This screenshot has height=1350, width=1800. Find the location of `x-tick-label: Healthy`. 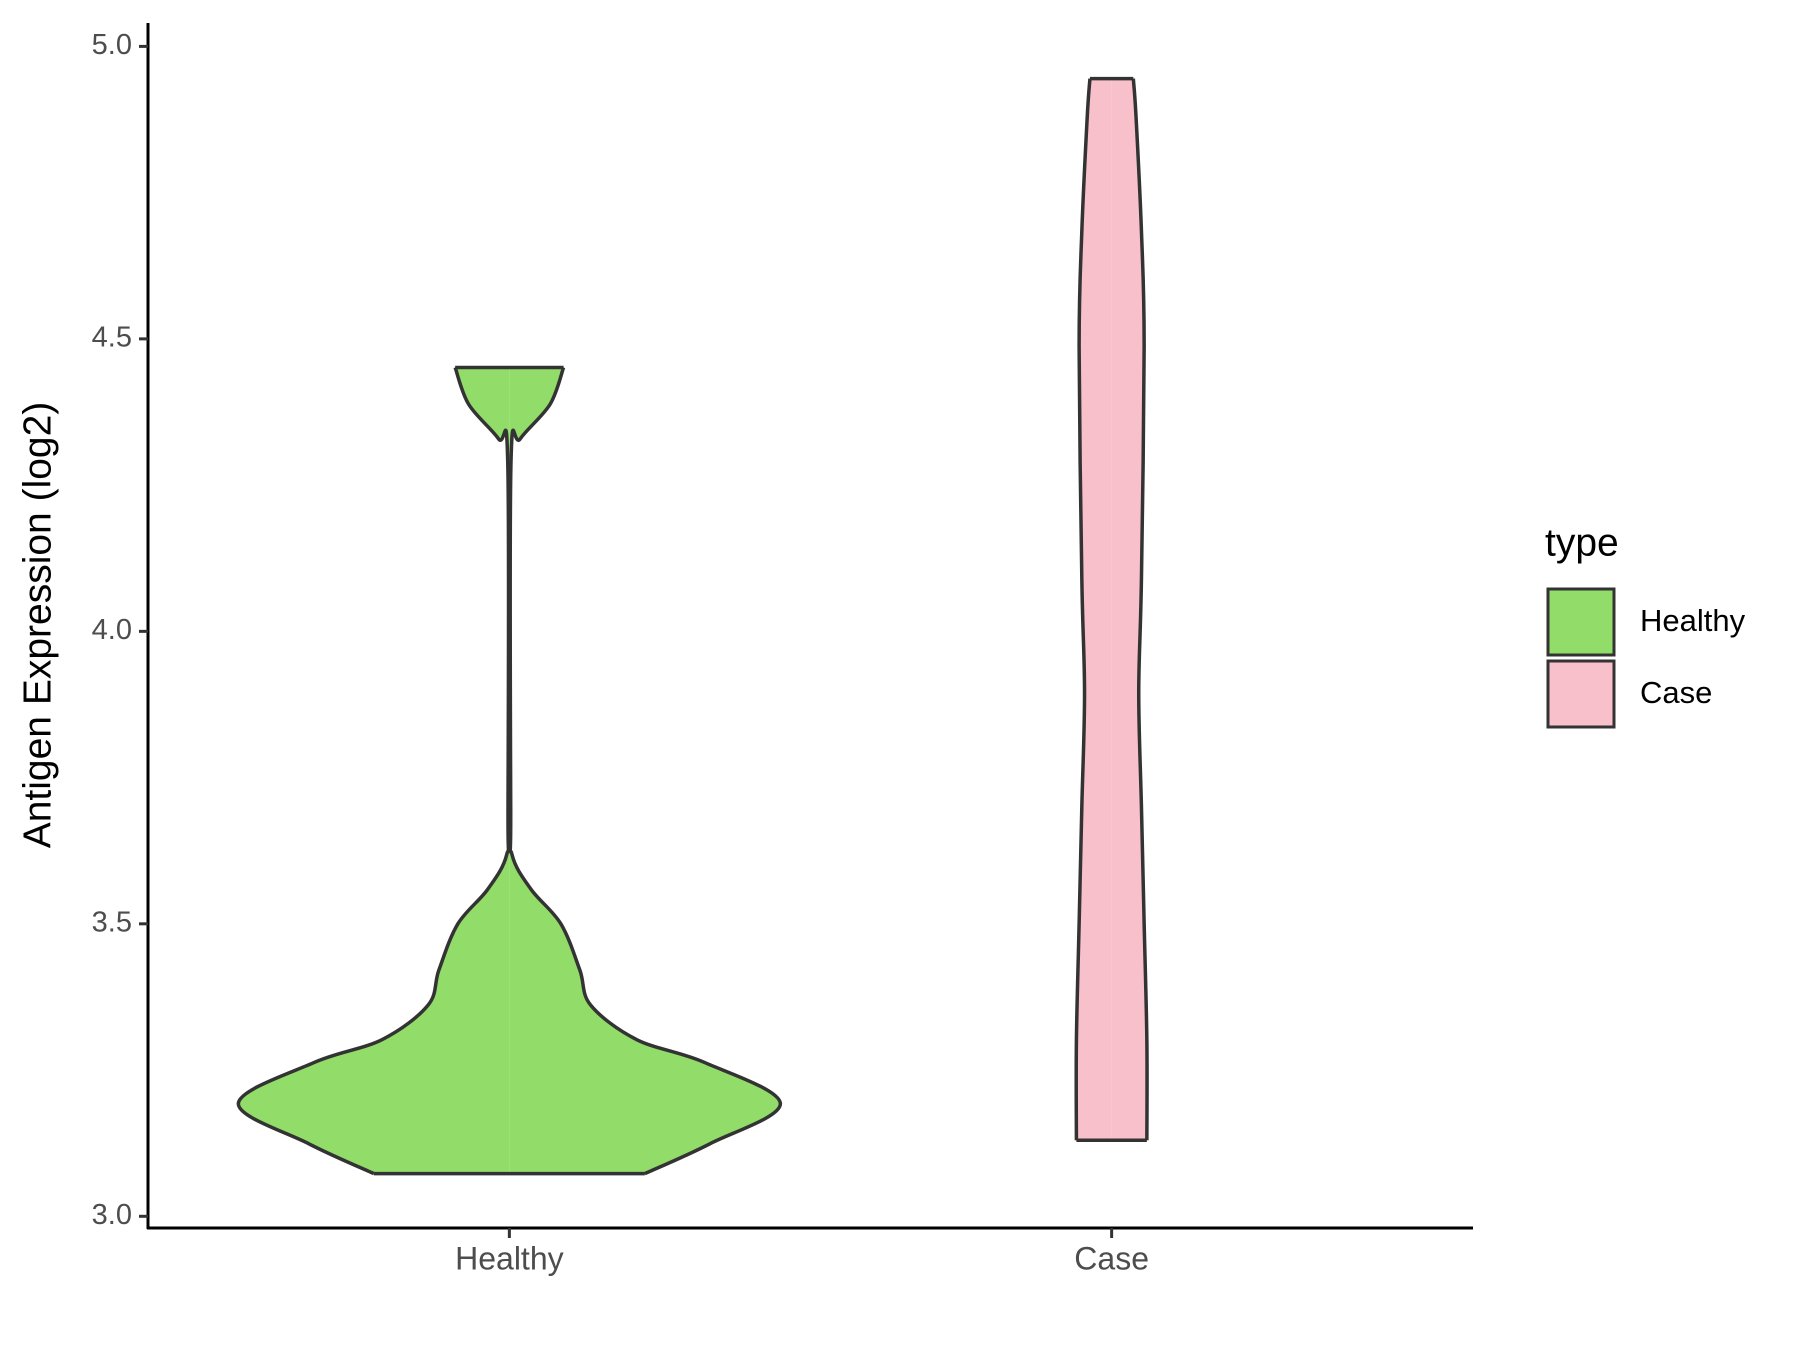

x-tick-label: Healthy is located at coordinates (509, 1258).